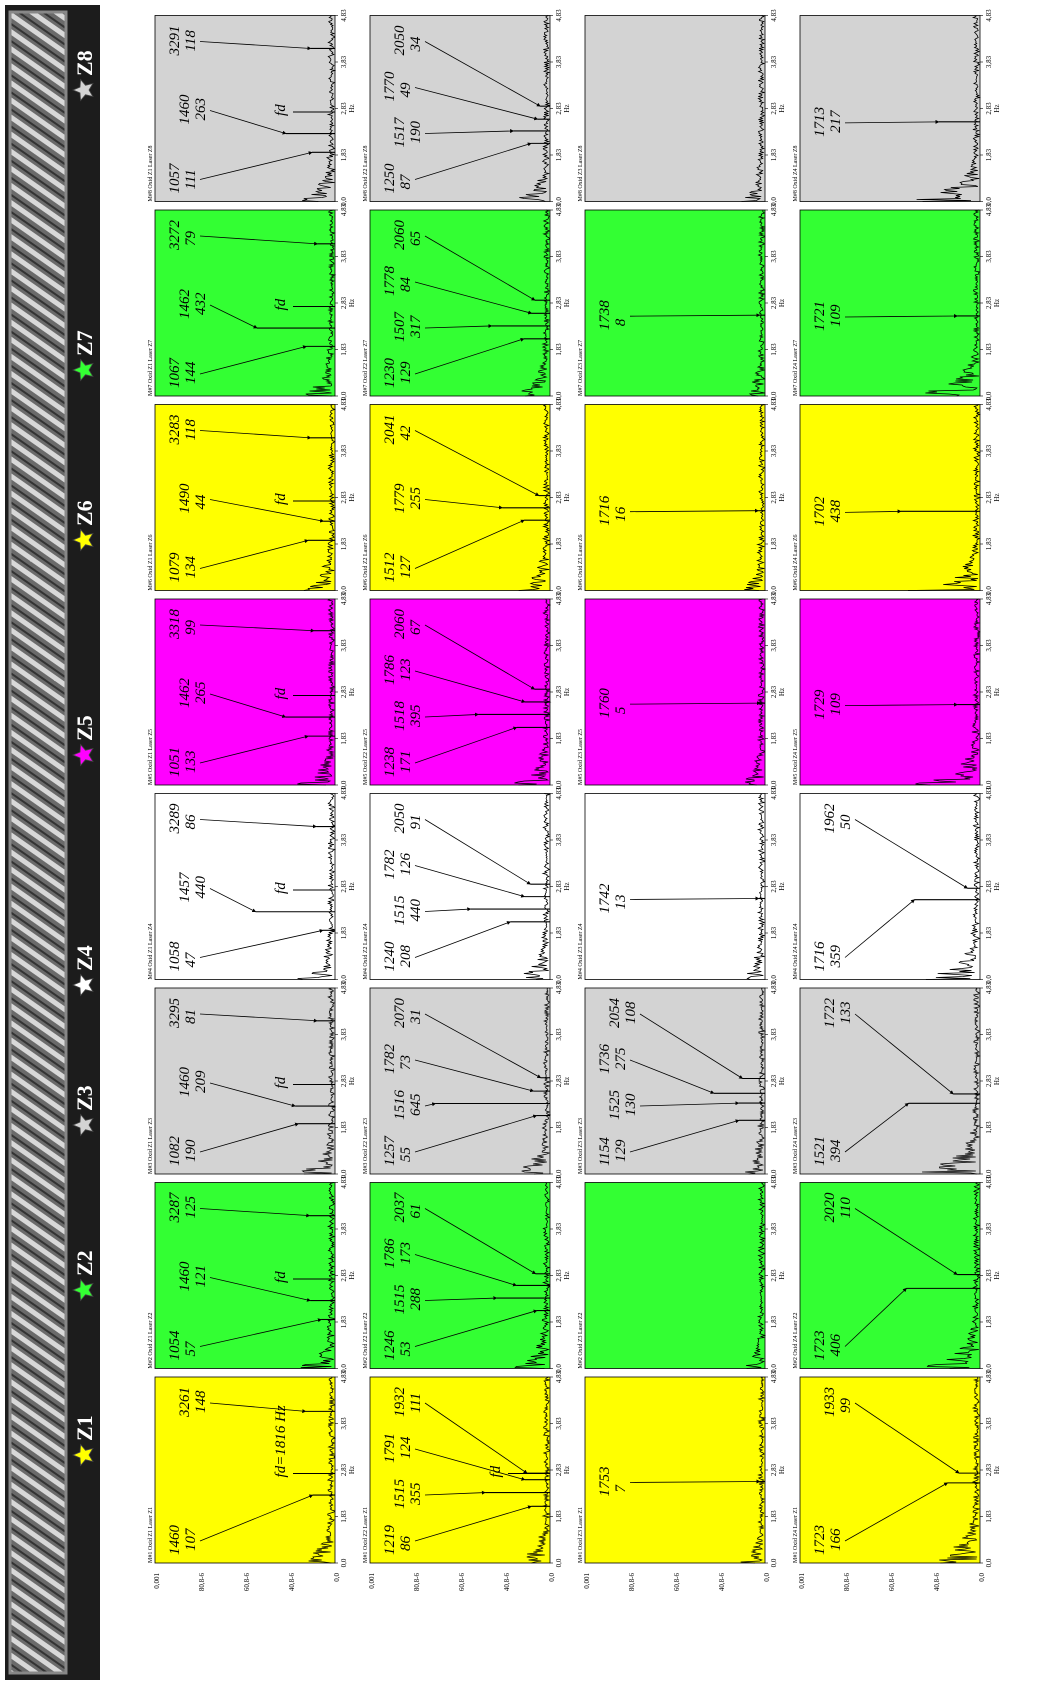 The image size is (1059, 1685). I want to click on panel-title: M#1 Oxid Z1 Laser Z1, so click(151, 1535).